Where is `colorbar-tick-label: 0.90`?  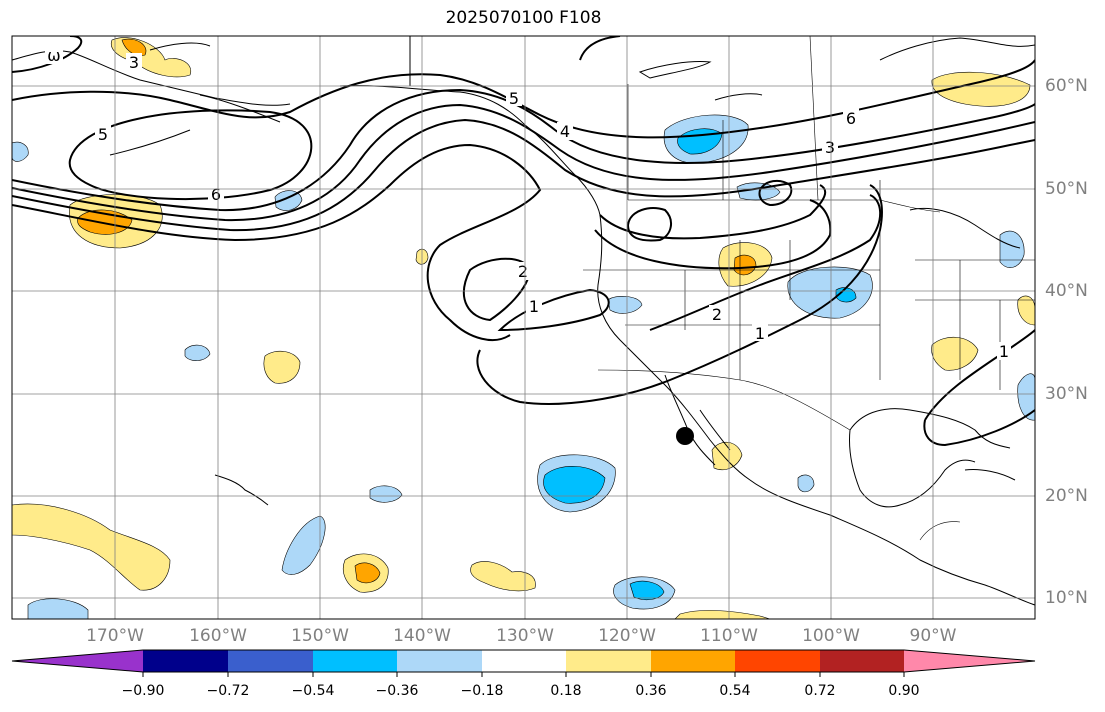 colorbar-tick-label: 0.90 is located at coordinates (904, 691).